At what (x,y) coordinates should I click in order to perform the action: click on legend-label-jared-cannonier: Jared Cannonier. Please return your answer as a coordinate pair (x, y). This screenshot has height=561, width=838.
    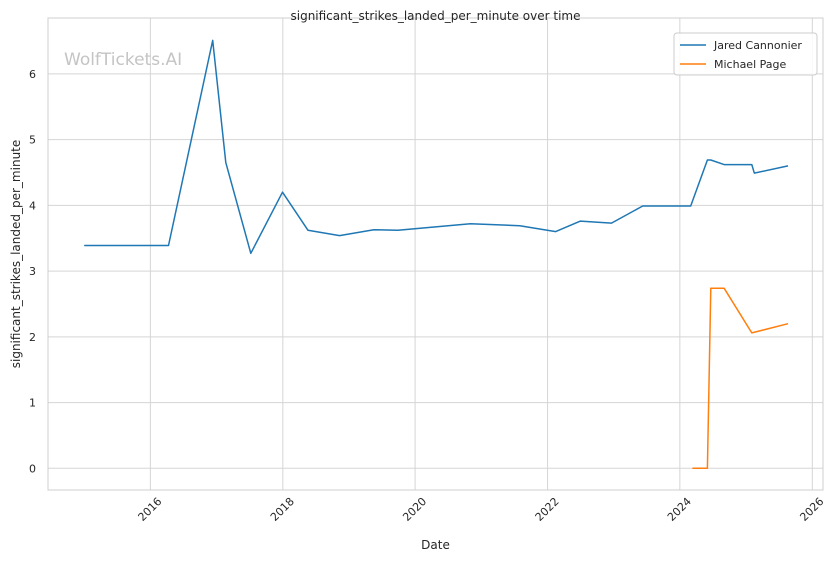
    Looking at the image, I should click on (757, 45).